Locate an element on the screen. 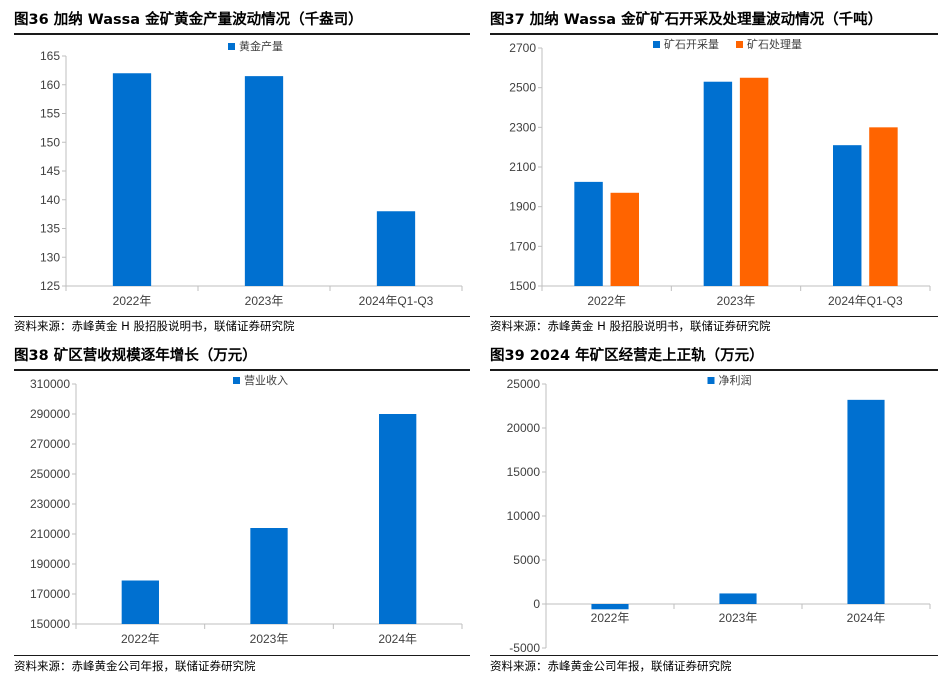 The width and height of the screenshot is (942, 683). y-tick-label: 135 is located at coordinates (50, 229).